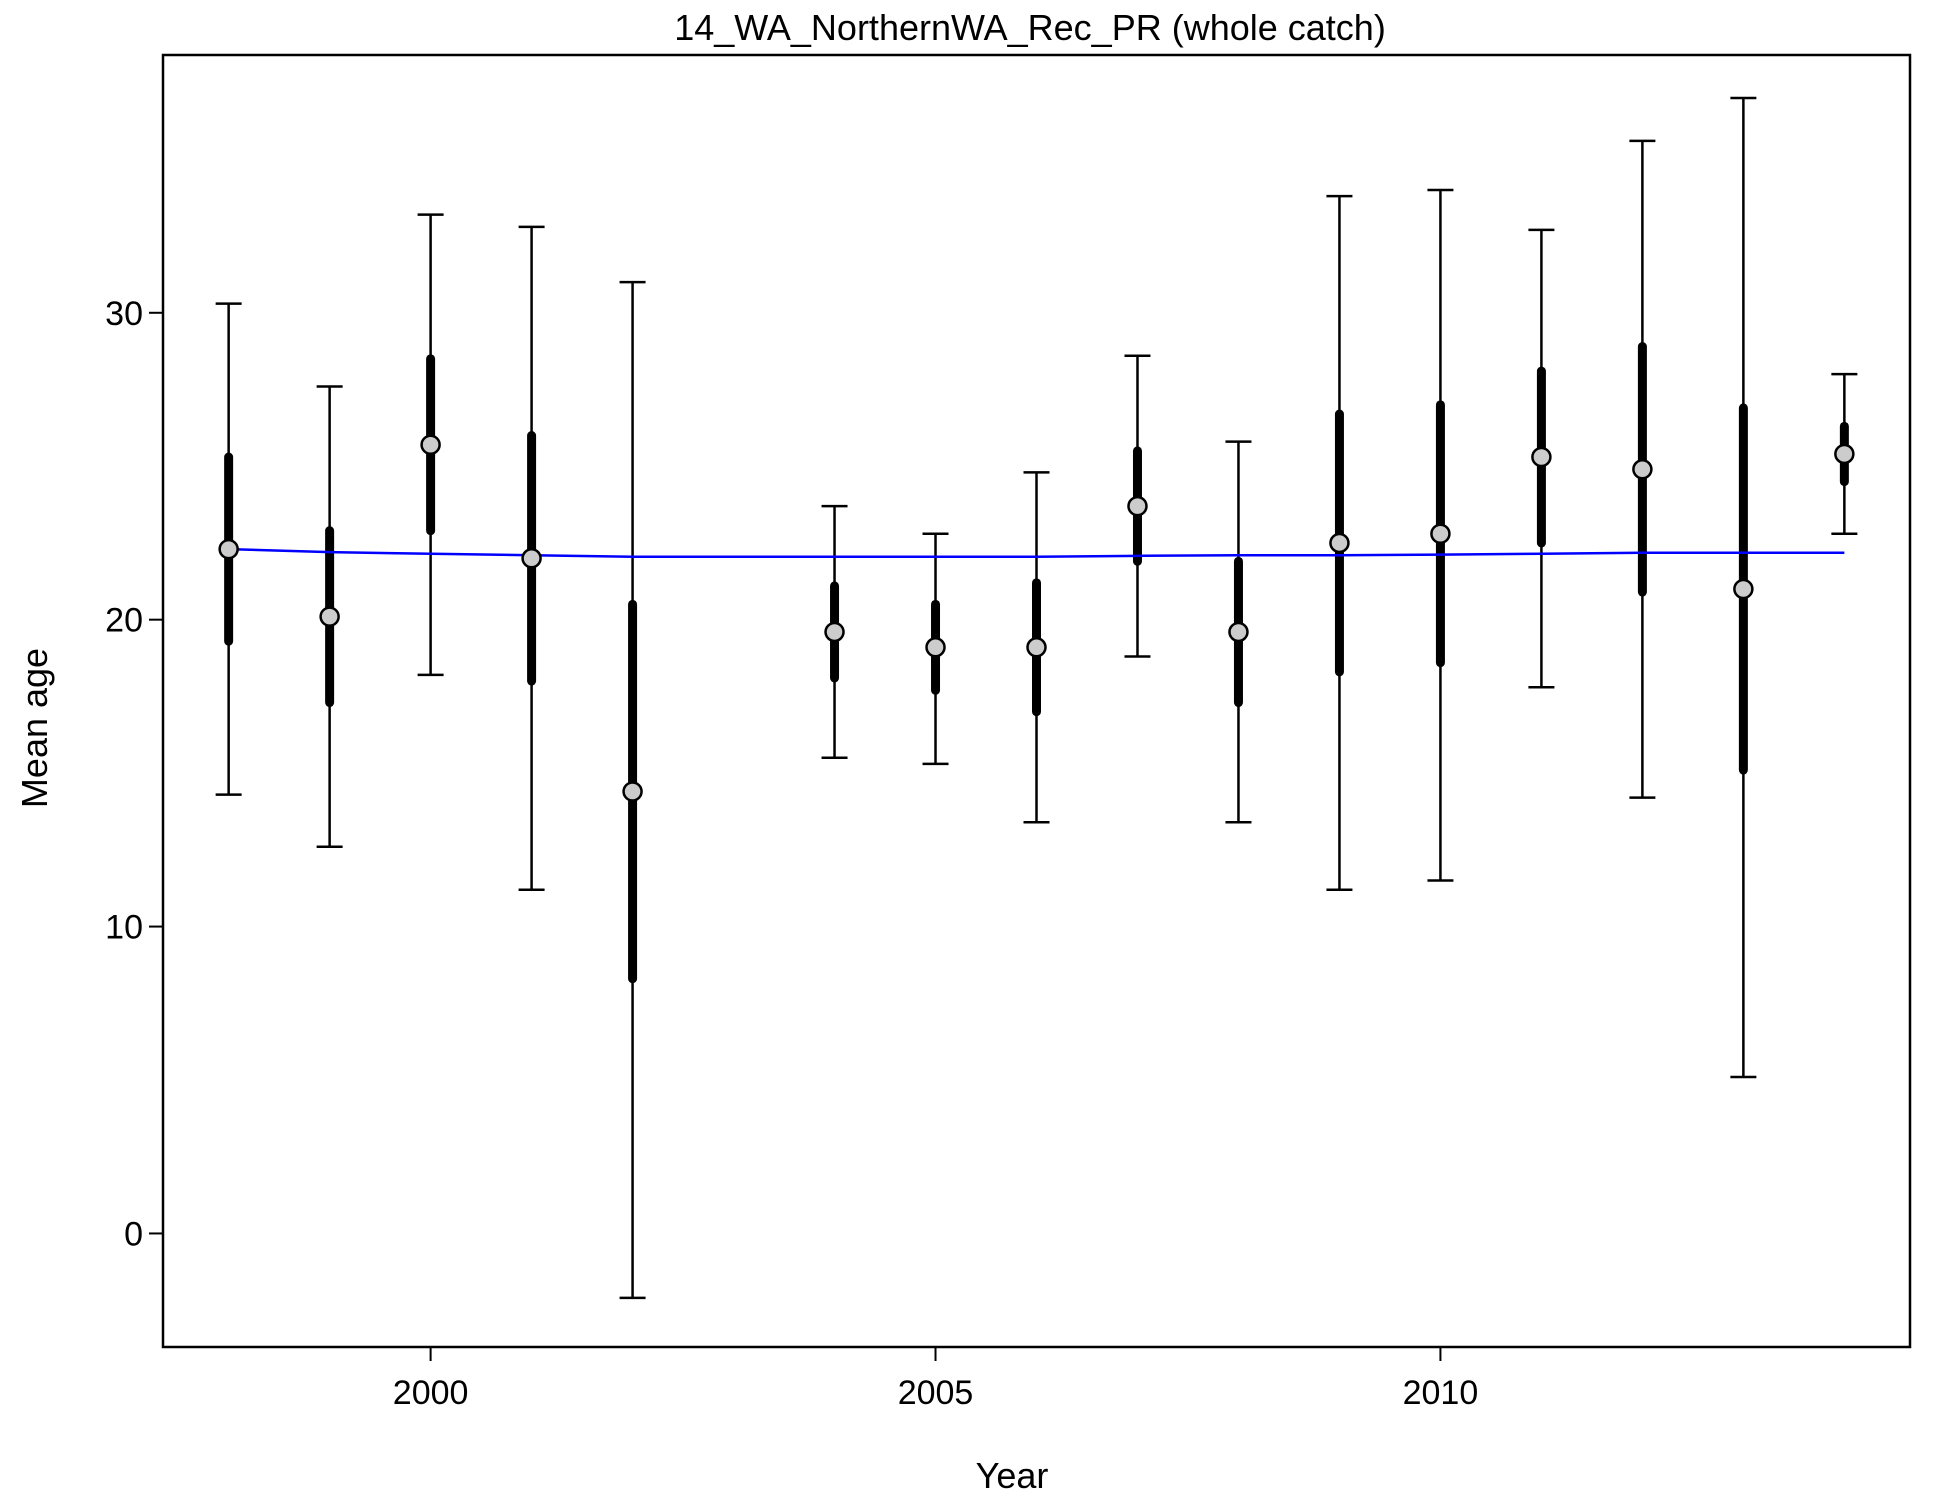  What do you see at coordinates (124, 928) in the screenshot?
I see `y-tick-label: 10` at bounding box center [124, 928].